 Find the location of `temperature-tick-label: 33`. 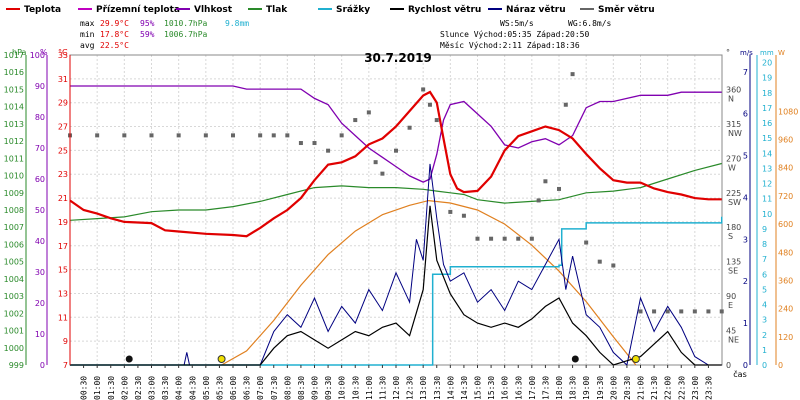

temperature-tick-label: 33 is located at coordinates (63, 55).